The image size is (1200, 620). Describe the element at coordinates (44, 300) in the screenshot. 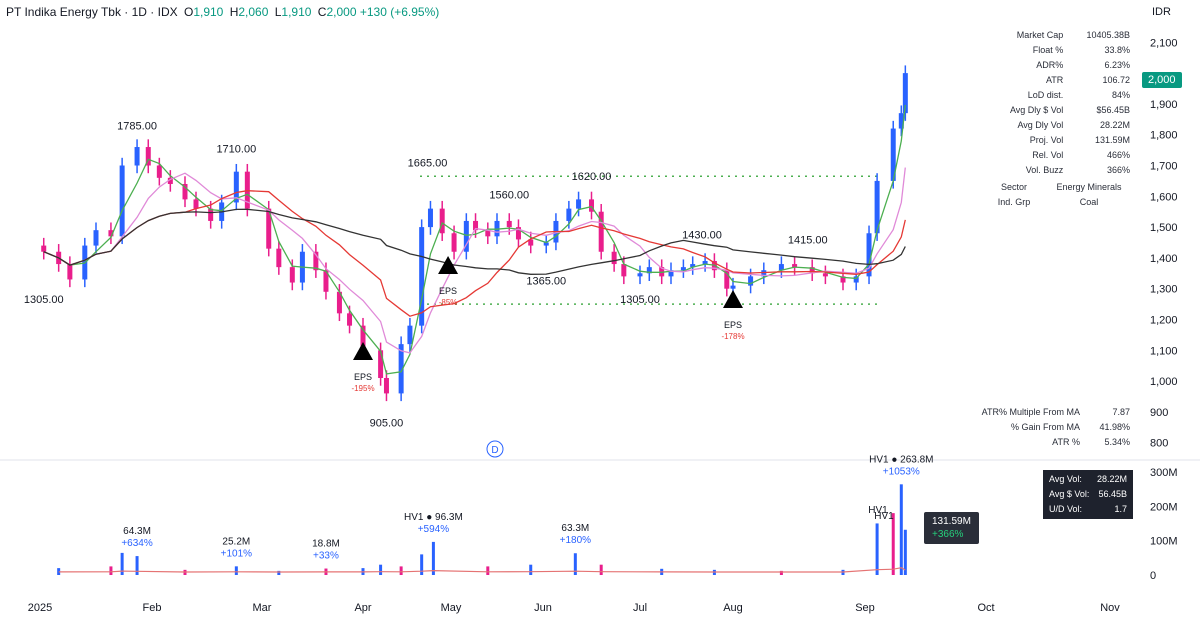

I see `price-extreme-label: 1305.00` at that location.